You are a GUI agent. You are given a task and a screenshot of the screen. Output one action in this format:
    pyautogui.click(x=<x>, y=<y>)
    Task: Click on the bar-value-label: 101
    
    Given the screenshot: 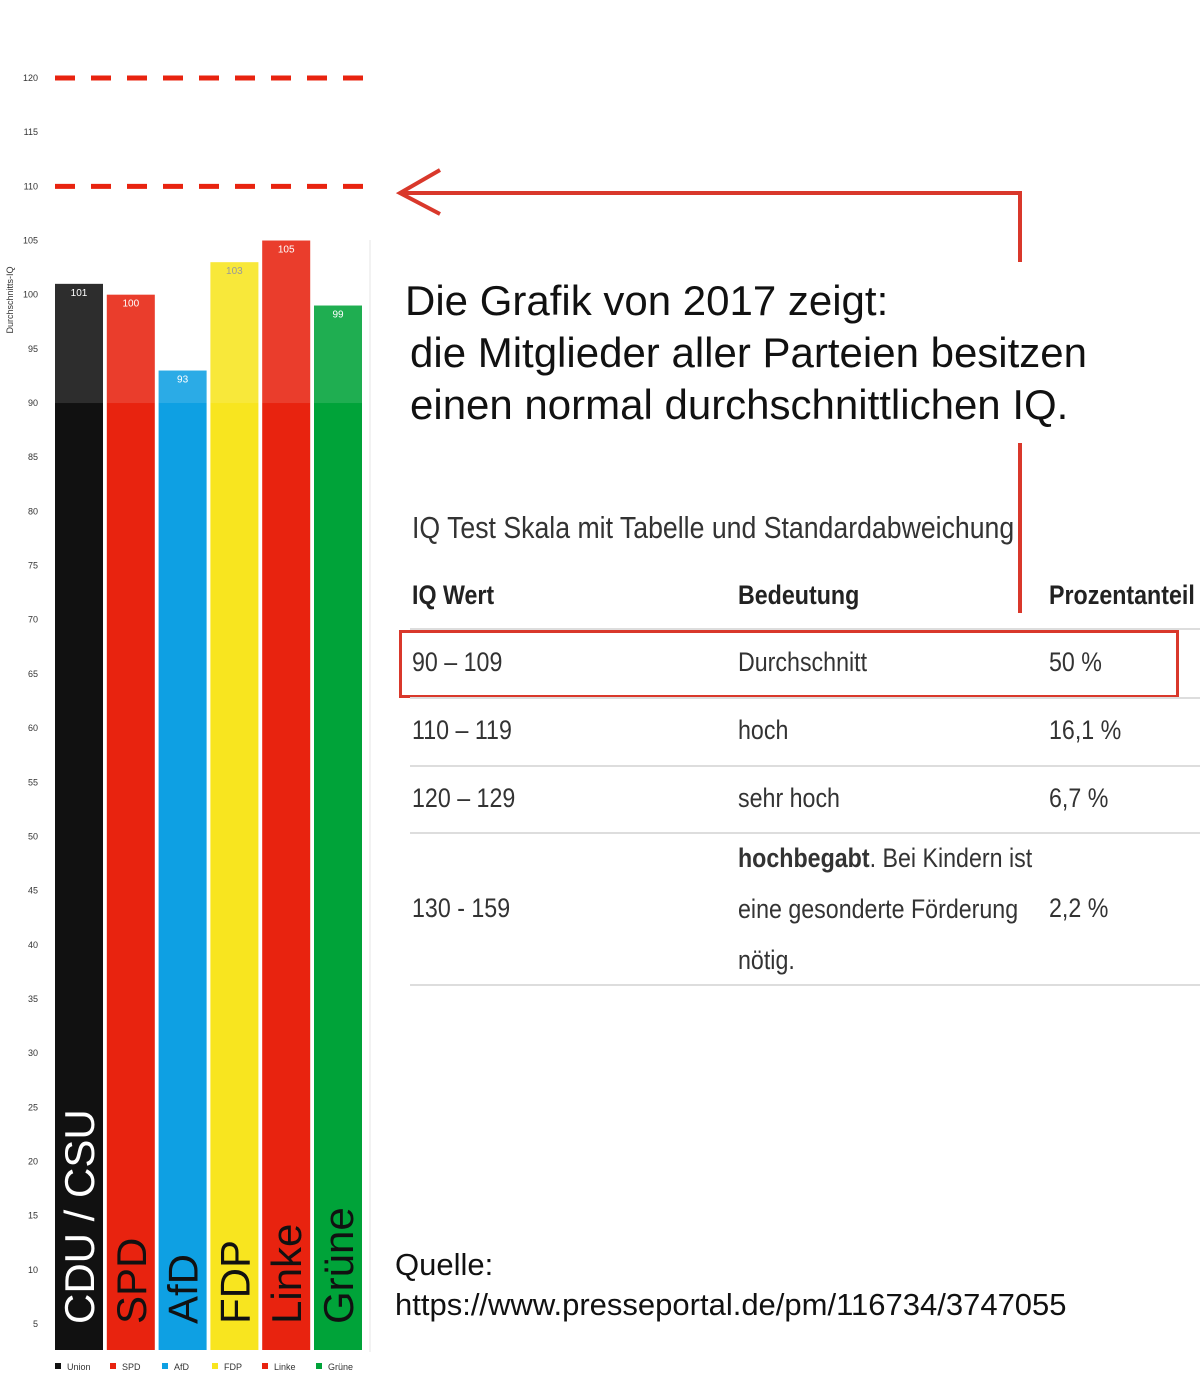 What is the action you would take?
    pyautogui.click(x=79, y=293)
    